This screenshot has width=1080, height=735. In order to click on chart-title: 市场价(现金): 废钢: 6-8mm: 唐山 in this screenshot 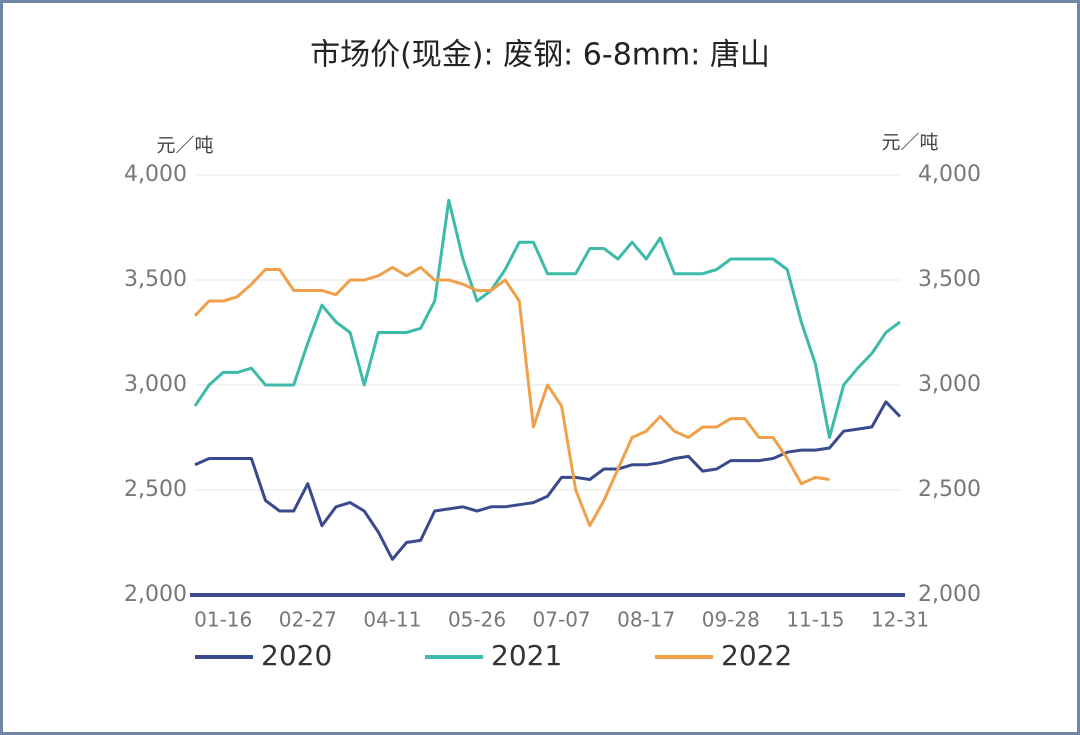, I will do `click(540, 55)`.